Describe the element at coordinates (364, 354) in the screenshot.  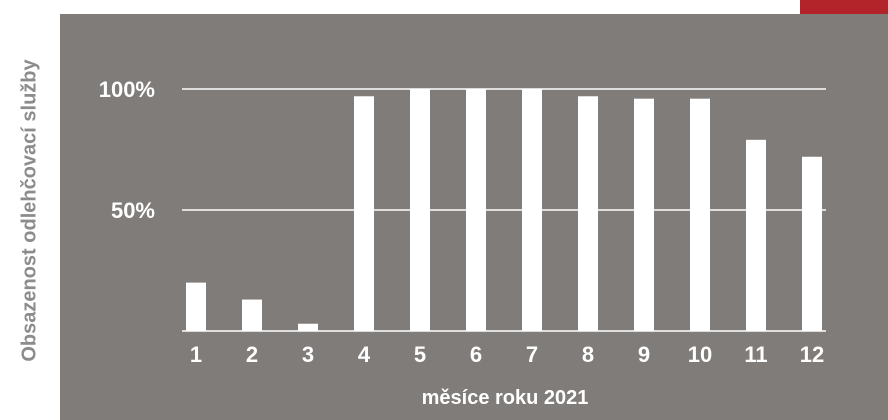
I see `x-tick-label: 4` at that location.